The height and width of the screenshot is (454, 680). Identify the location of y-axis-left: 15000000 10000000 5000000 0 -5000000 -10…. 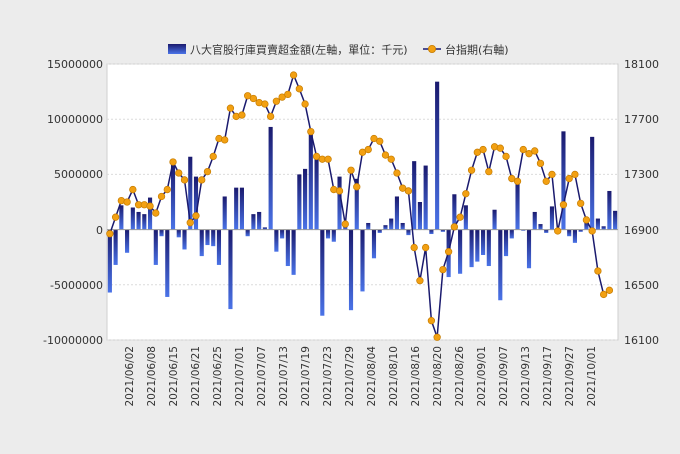
(73, 202).